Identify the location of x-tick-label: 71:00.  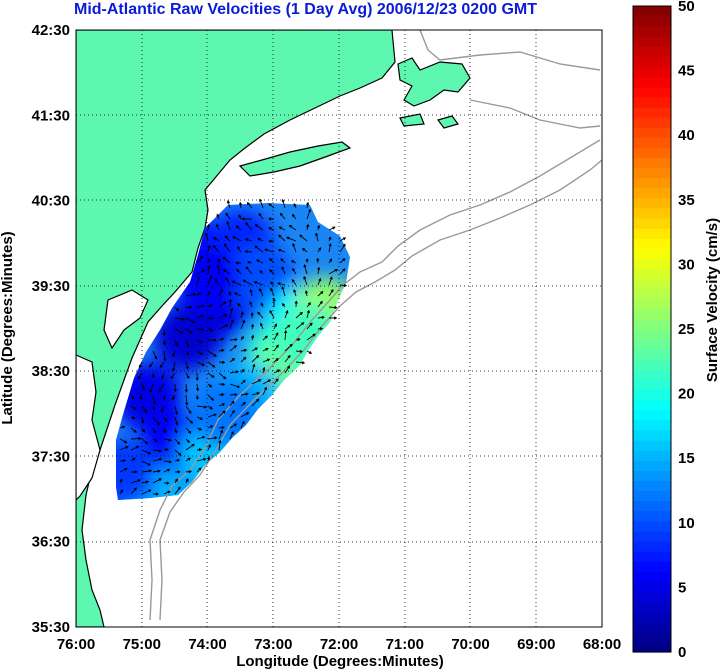
(405, 644).